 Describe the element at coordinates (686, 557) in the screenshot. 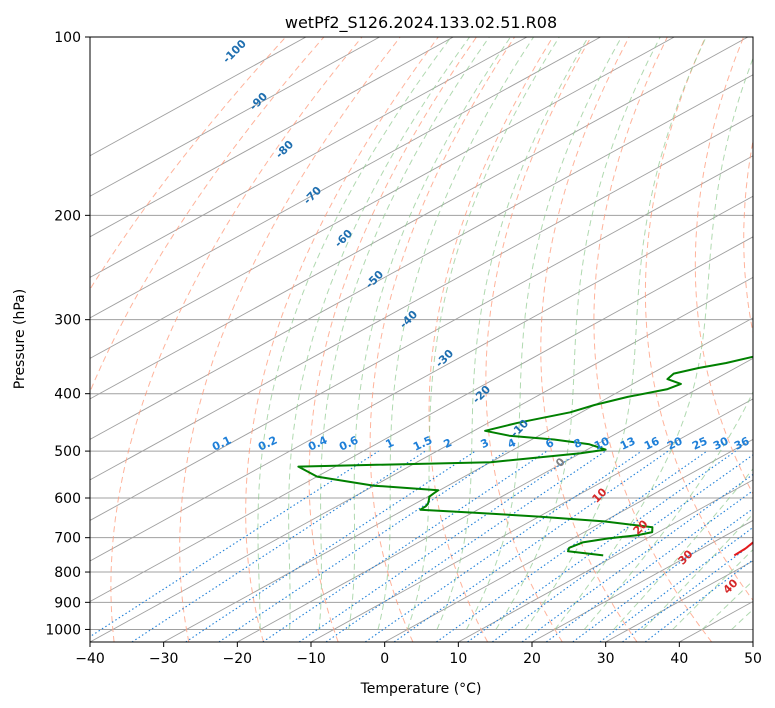

I see `dry-adiabat-label: 30` at that location.